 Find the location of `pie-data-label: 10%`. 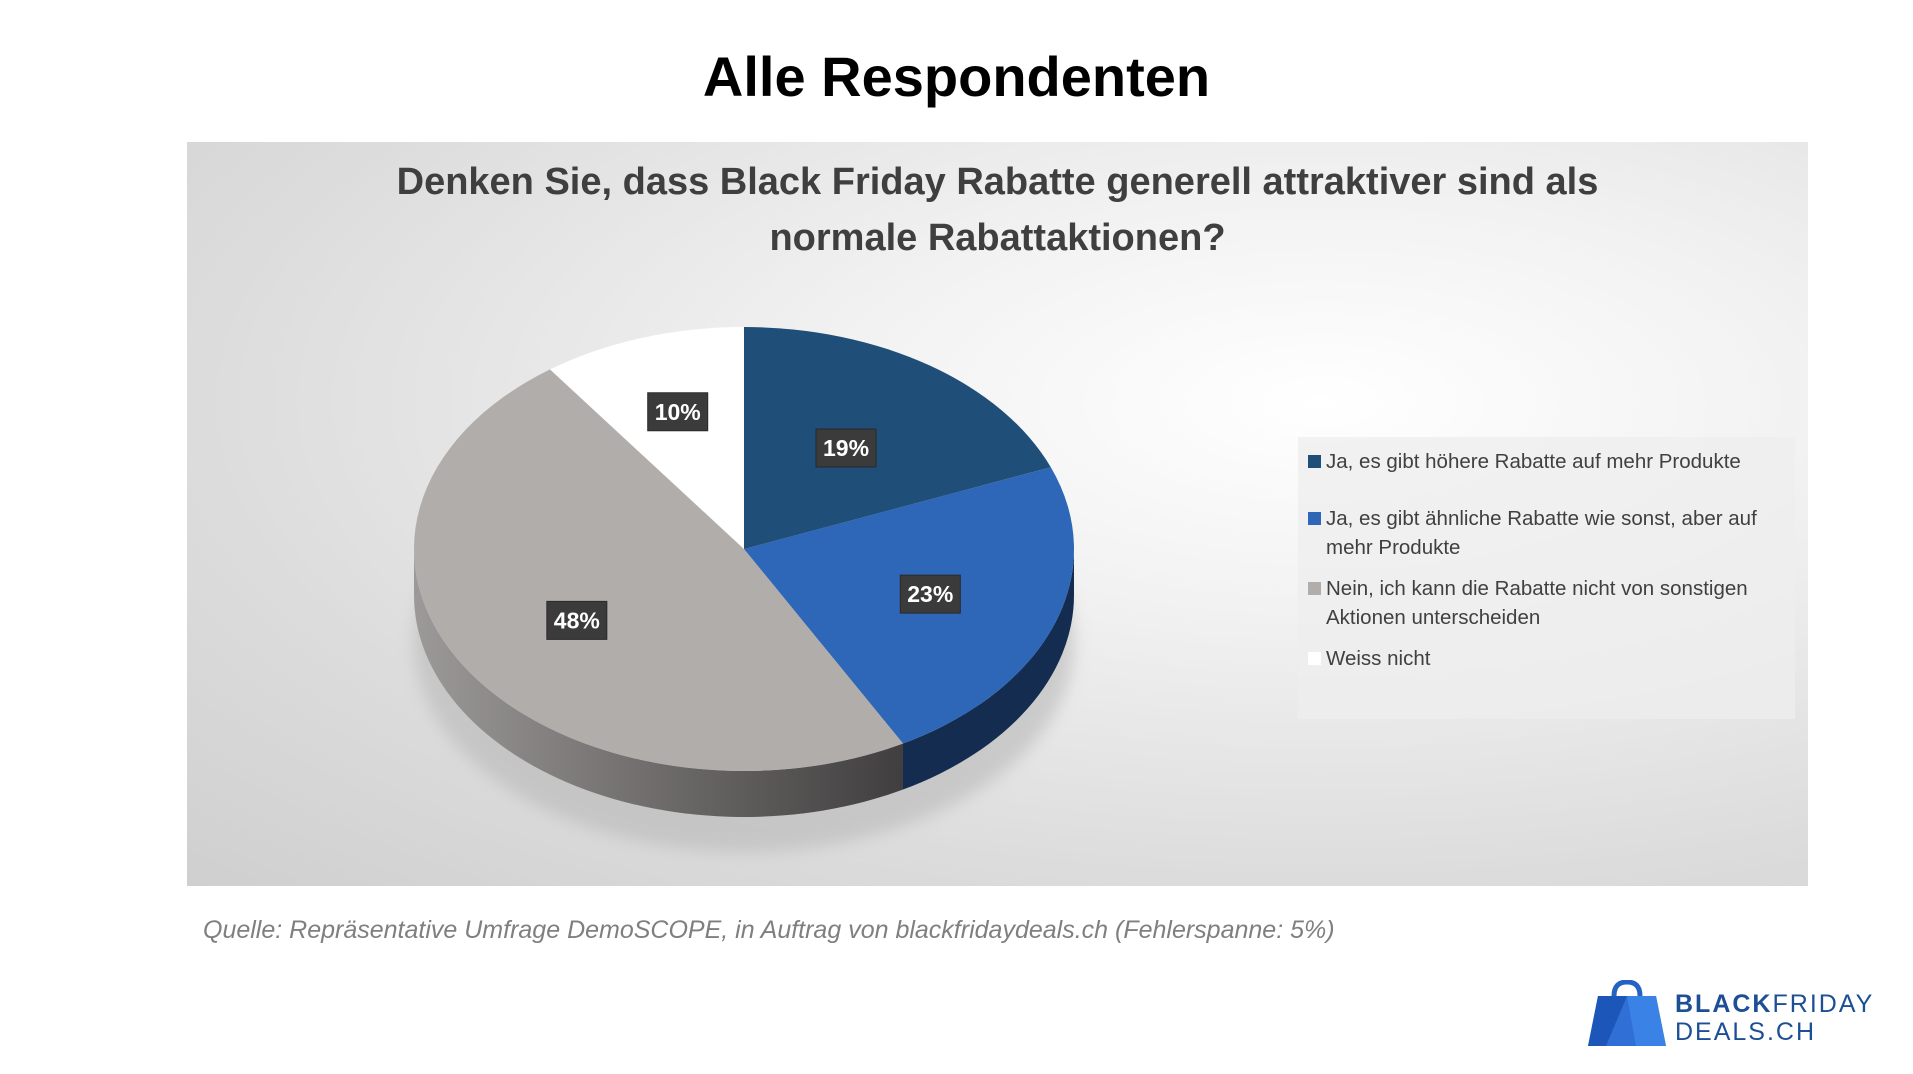

pie-data-label: 10% is located at coordinates (678, 412).